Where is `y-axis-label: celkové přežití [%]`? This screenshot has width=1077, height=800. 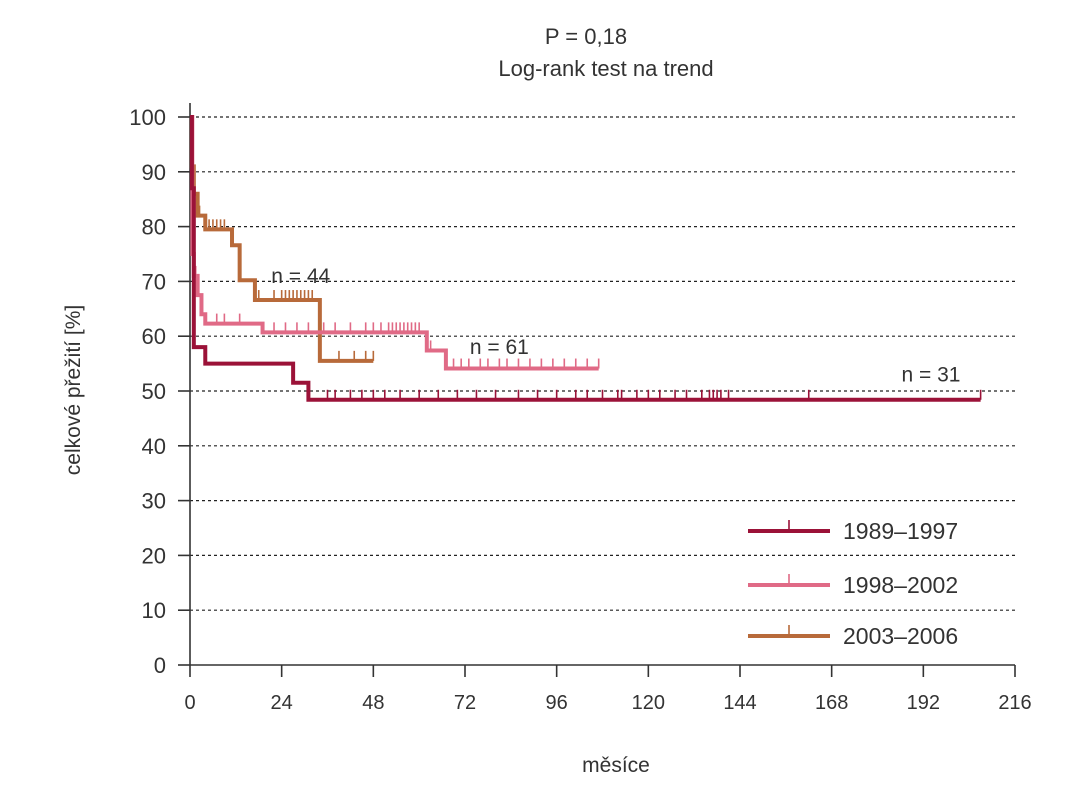 y-axis-label: celkové přežití [%] is located at coordinates (73, 390).